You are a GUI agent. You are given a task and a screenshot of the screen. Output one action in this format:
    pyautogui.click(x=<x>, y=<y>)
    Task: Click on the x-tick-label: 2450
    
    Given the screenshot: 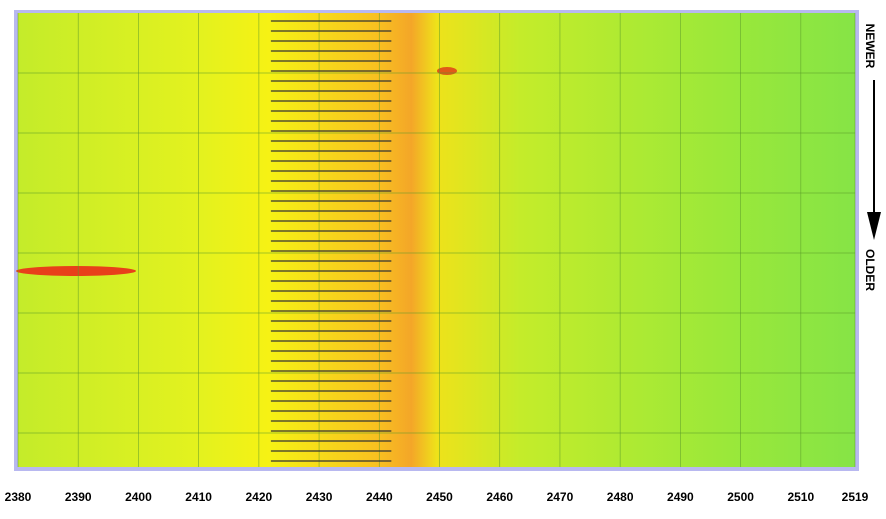 What is the action you would take?
    pyautogui.click(x=439, y=497)
    